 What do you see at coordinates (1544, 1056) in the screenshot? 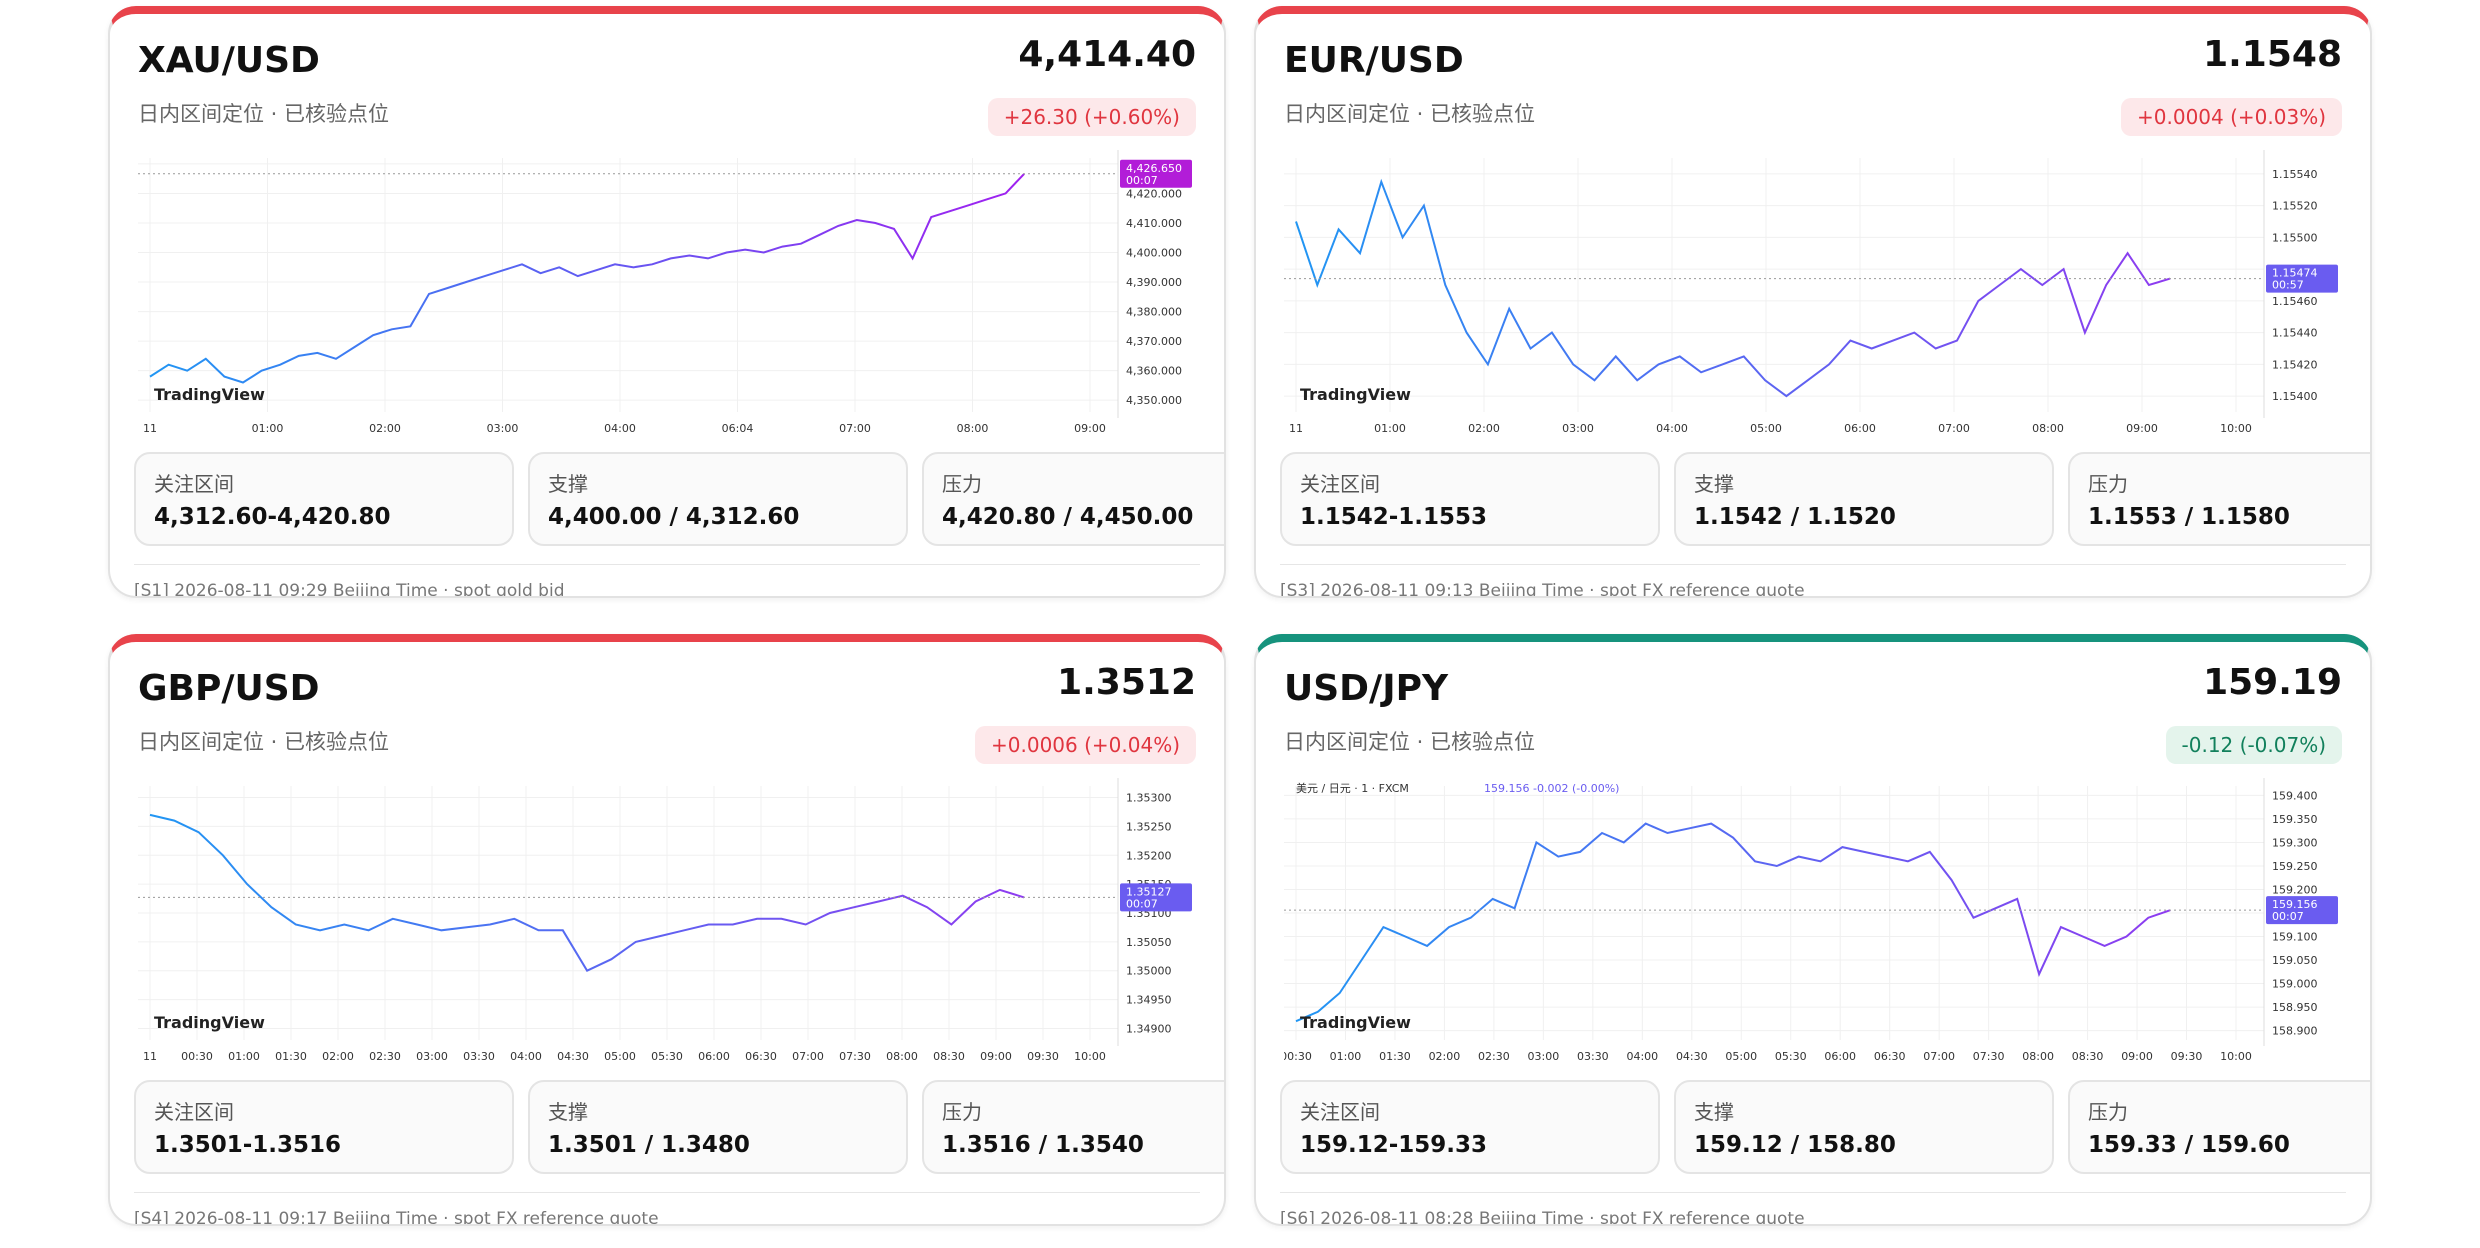
I see `x-tick-label: 03:00` at bounding box center [1544, 1056].